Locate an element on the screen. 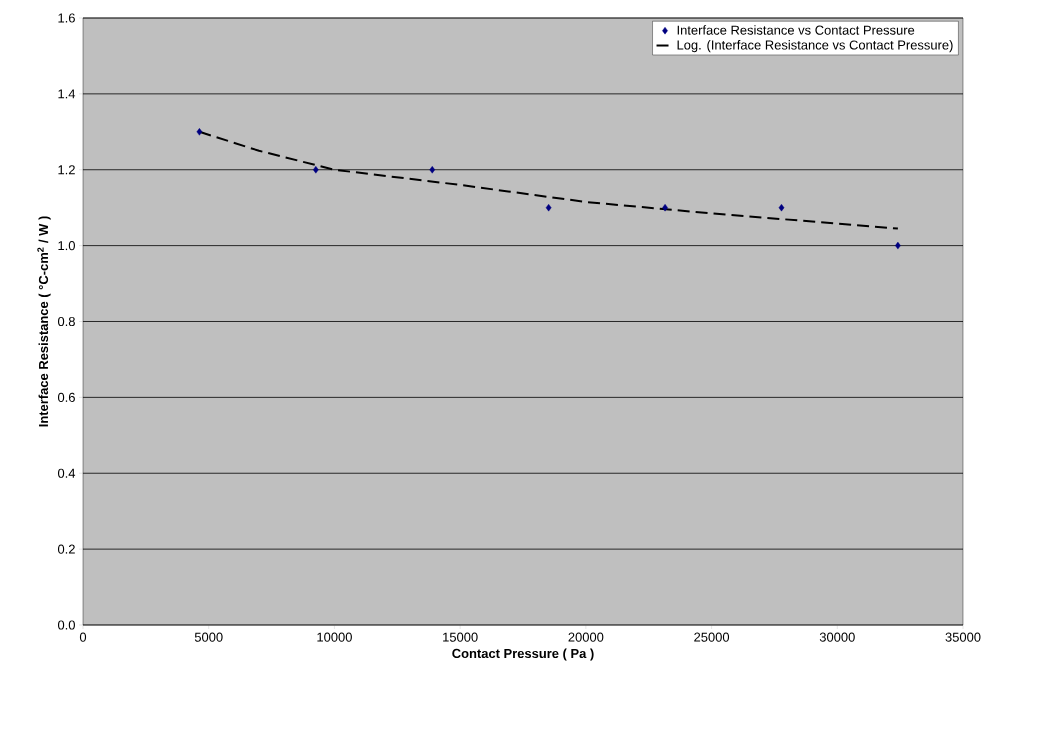 The height and width of the screenshot is (732, 1039). x-tick-label: 10000 is located at coordinates (334, 637).